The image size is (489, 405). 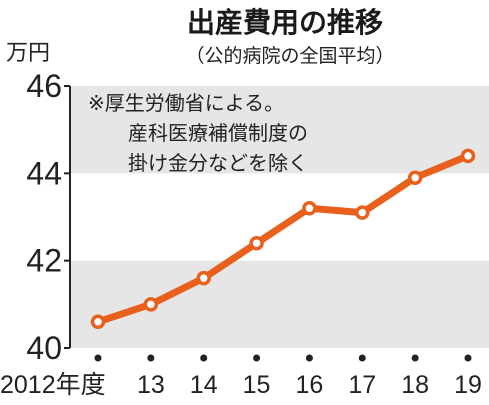 What do you see at coordinates (44, 348) in the screenshot?
I see `y-tick-label-40: 40` at bounding box center [44, 348].